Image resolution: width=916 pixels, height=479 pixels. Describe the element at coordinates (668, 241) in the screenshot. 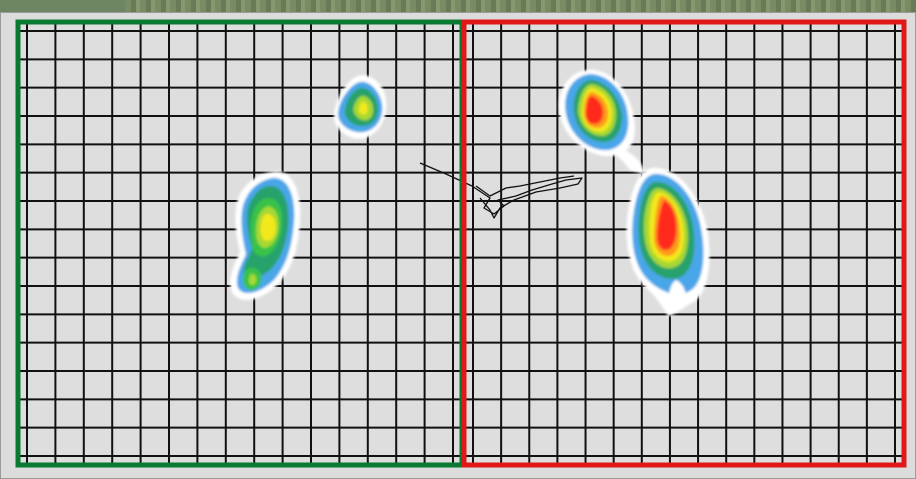

I see `right-lower-pressure-blob` at that location.